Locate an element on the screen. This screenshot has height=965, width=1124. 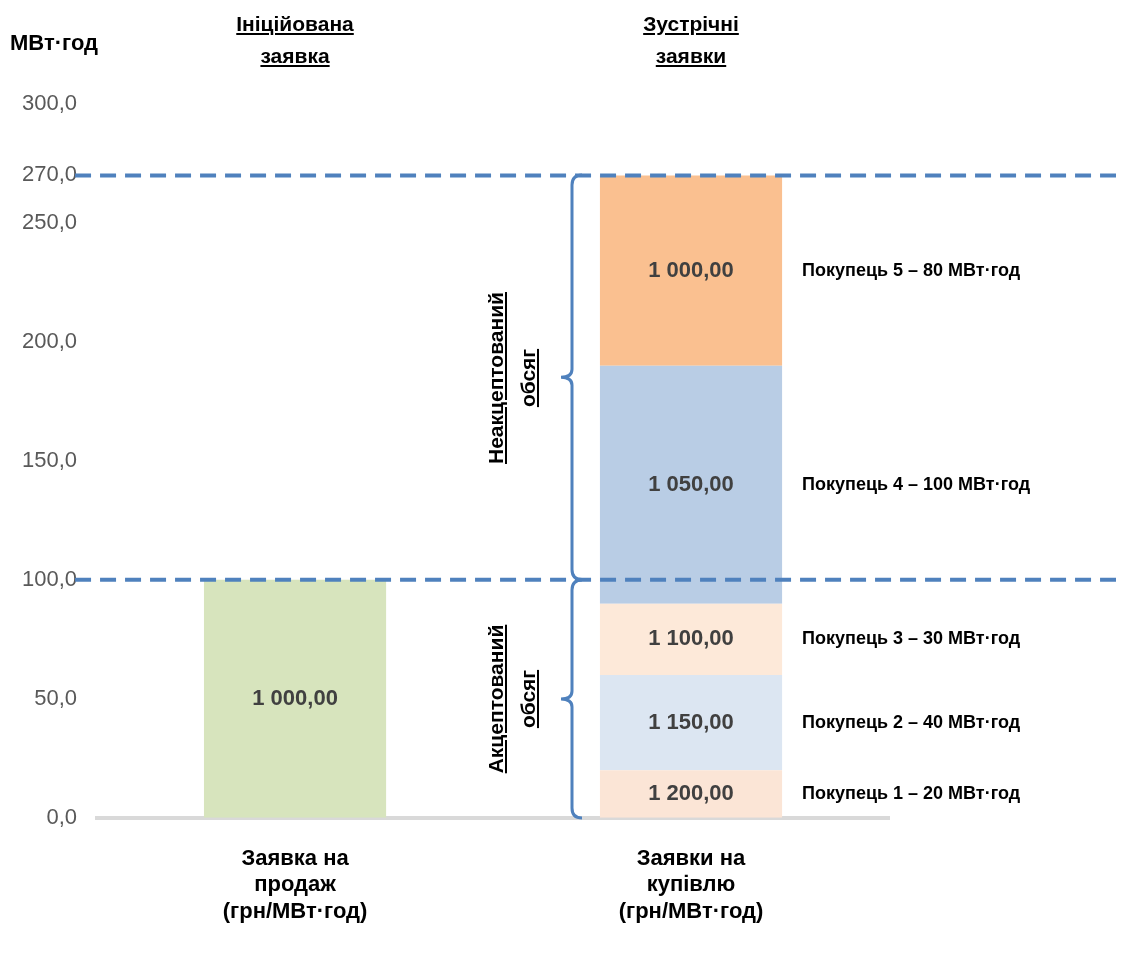
y-tick-label: 250,0 is located at coordinates (49, 222).